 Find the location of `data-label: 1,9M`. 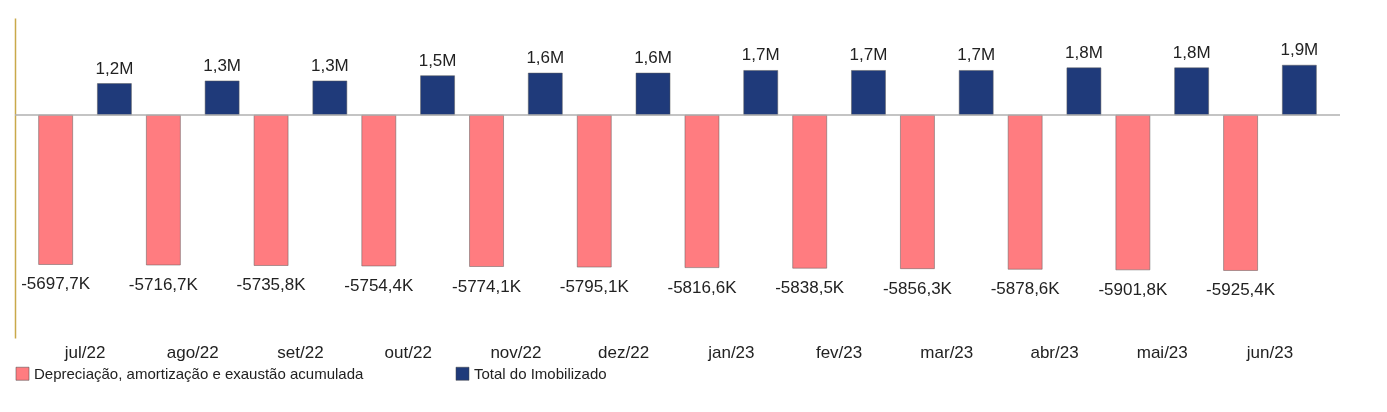

data-label: 1,9M is located at coordinates (1299, 50).